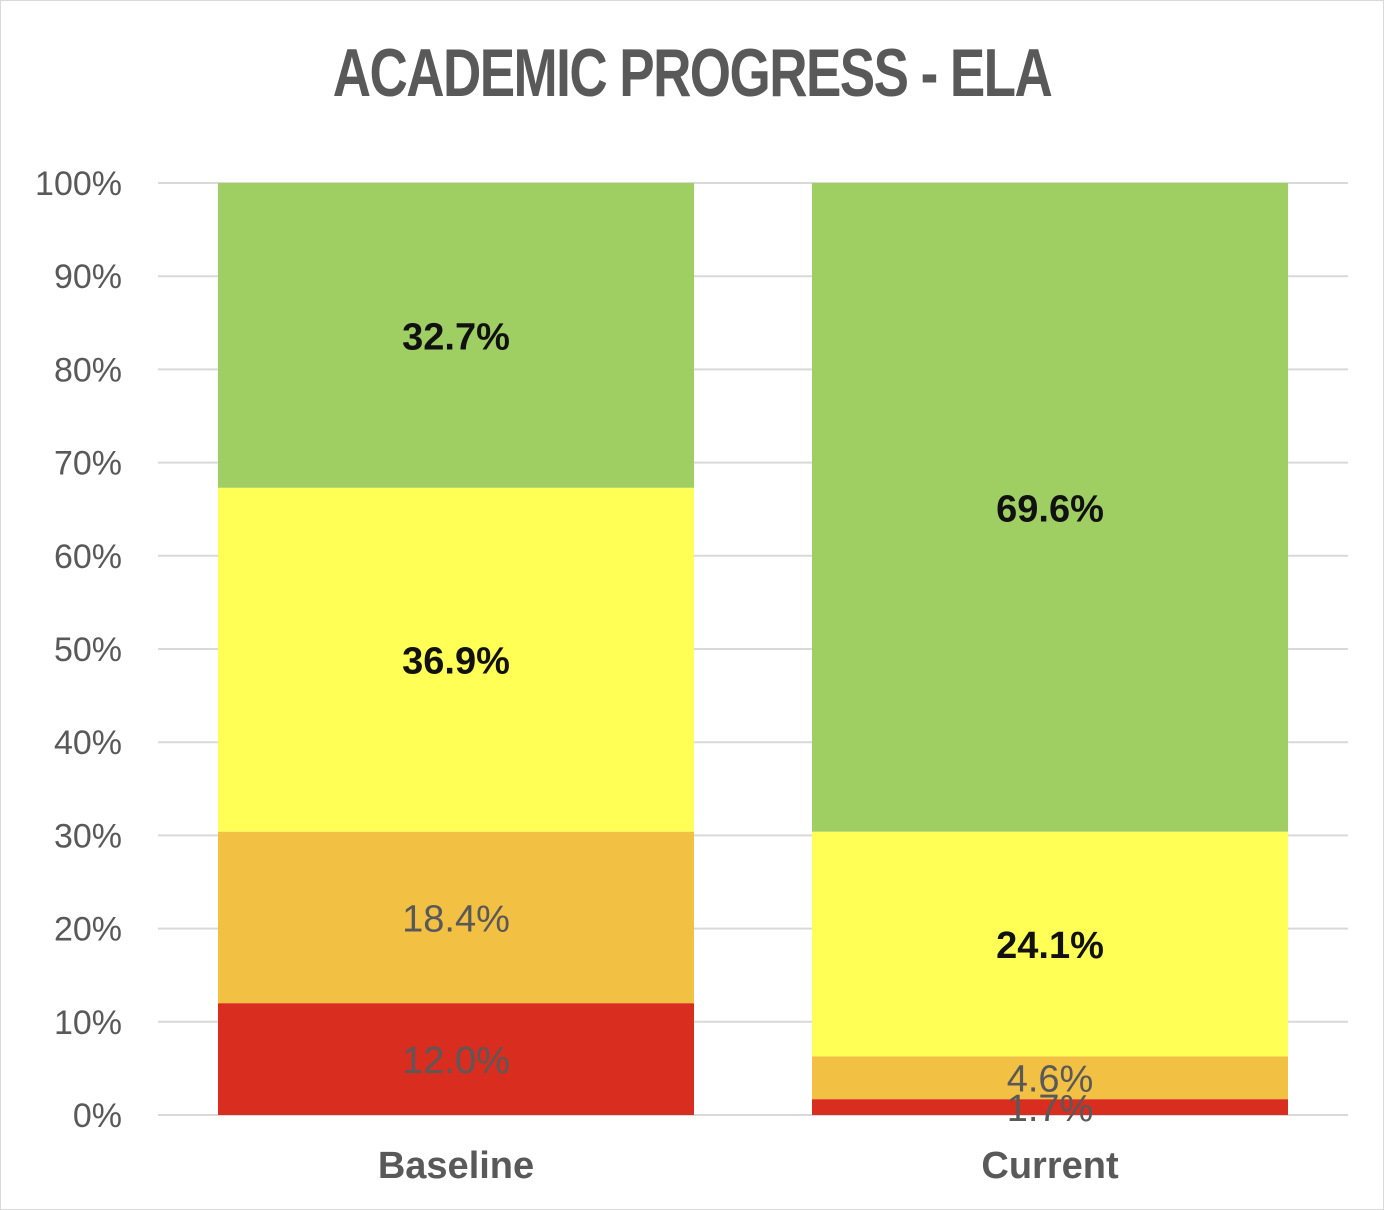  I want to click on y-axis-tick-labels: 0% 10% 20% 30% 40% 50% 60% 70% 80% 90% 100%, so click(78, 650).